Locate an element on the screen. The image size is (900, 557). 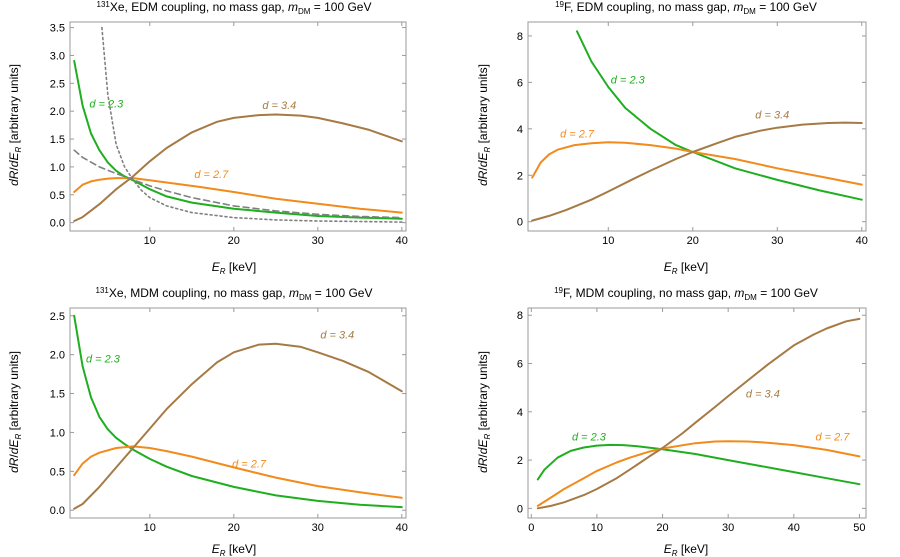
series-line-dashed is located at coordinates (238, 184).